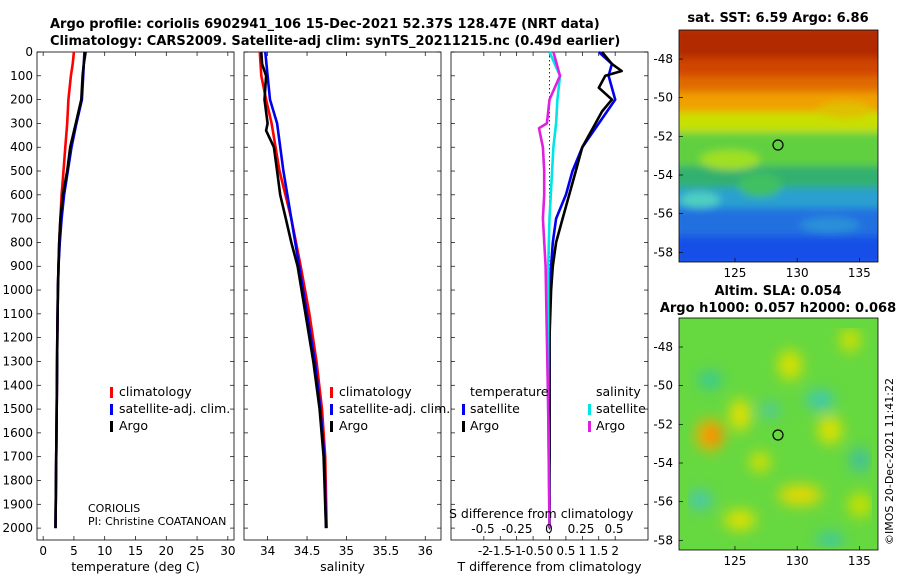 The image size is (900, 580). Describe the element at coordinates (21, 147) in the screenshot. I see `y-tick-label: 400` at that location.